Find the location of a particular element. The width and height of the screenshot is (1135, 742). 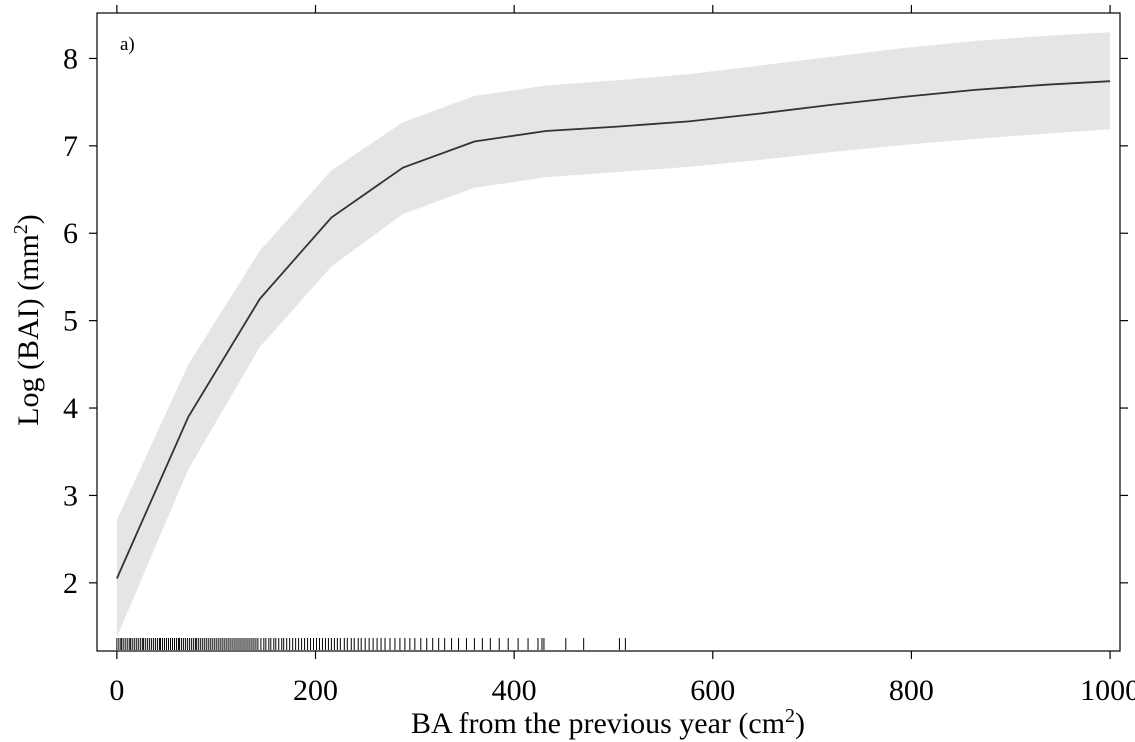

x-tick-label: 800 is located at coordinates (911, 690).